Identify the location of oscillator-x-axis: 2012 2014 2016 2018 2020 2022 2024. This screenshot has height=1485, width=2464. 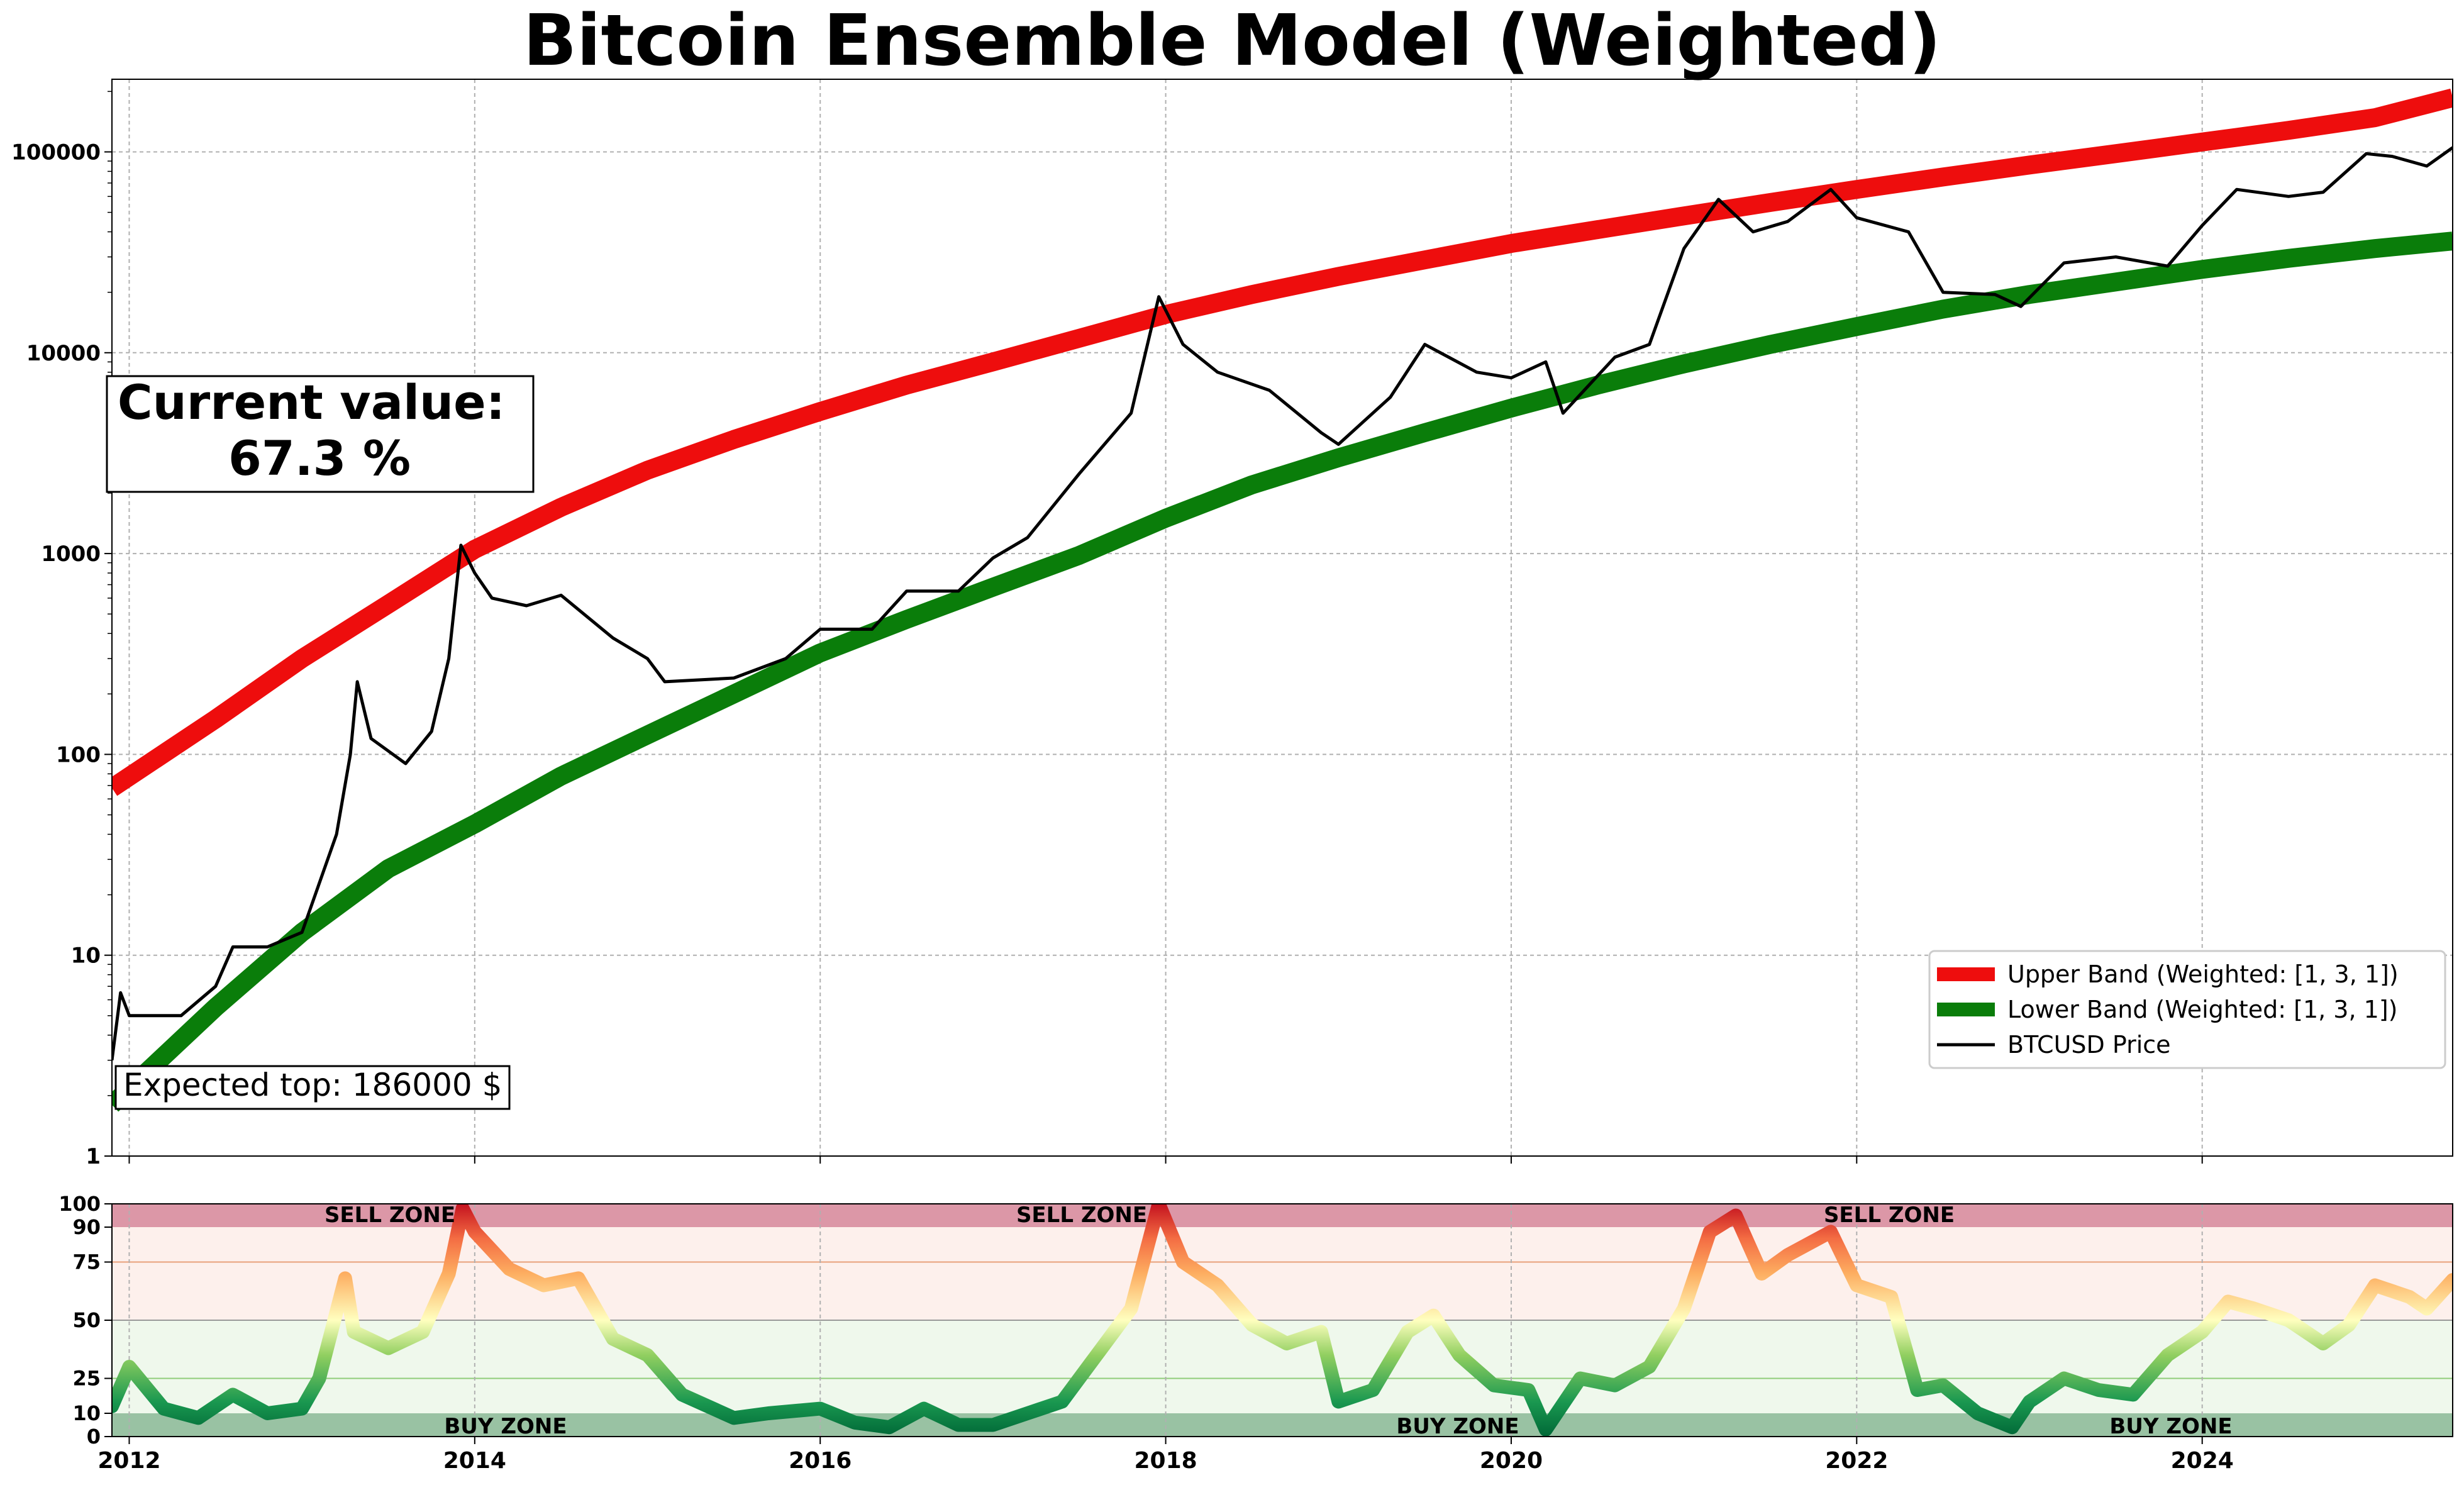
(1165, 1456).